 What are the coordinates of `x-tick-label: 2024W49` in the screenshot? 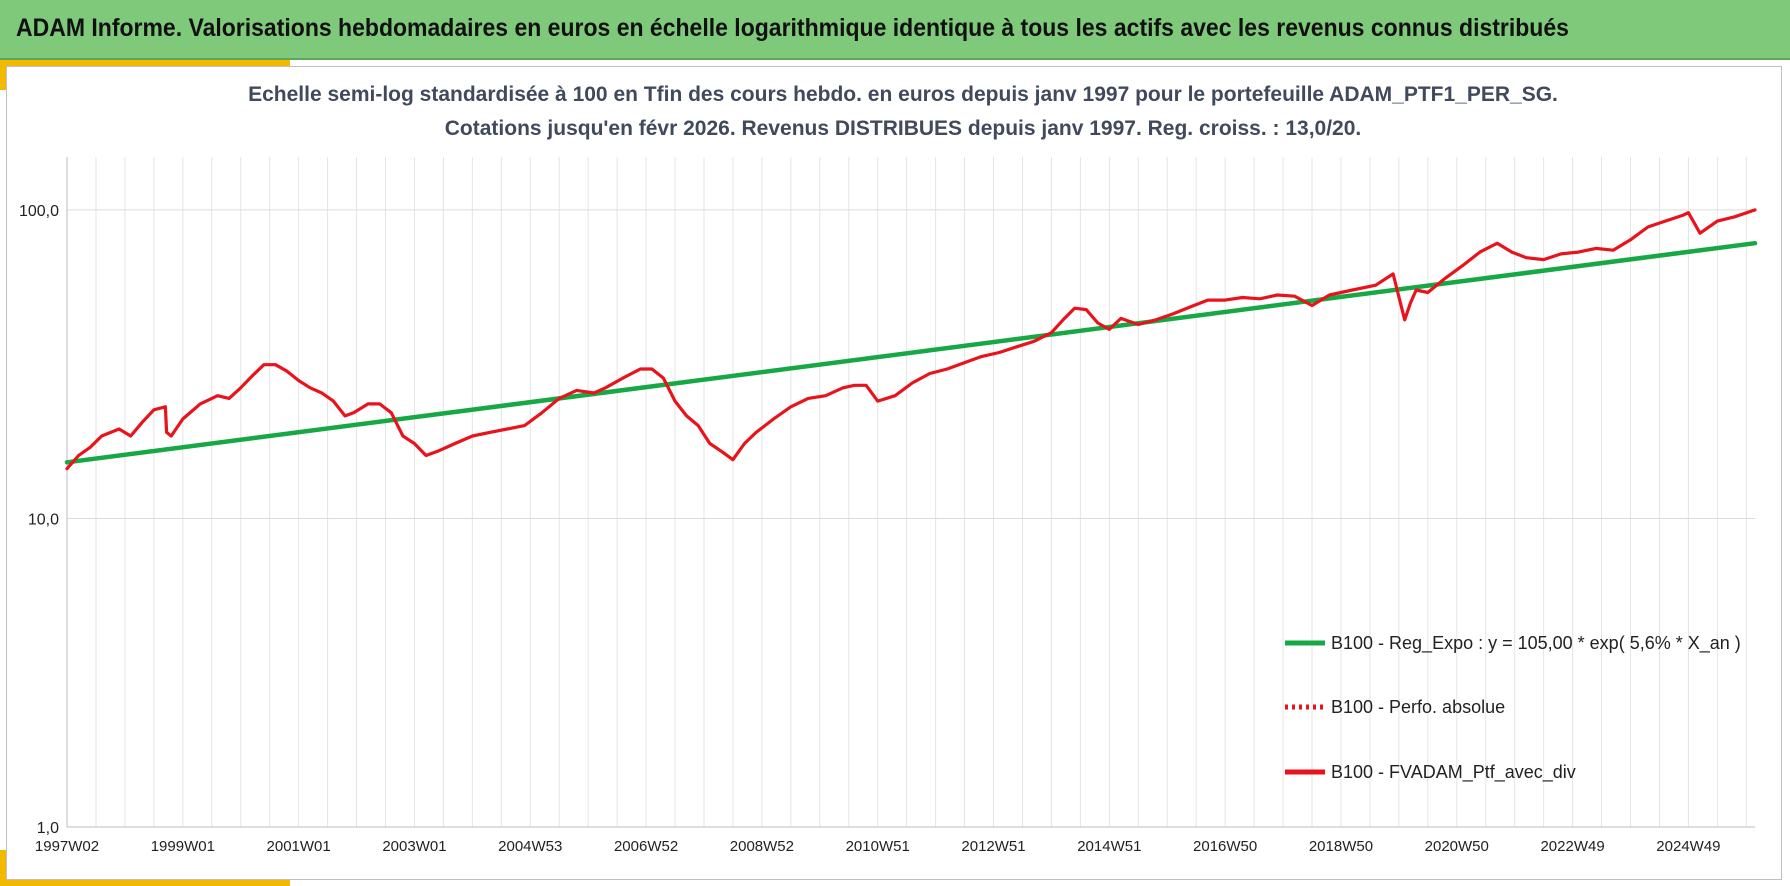 It's located at (1688, 846).